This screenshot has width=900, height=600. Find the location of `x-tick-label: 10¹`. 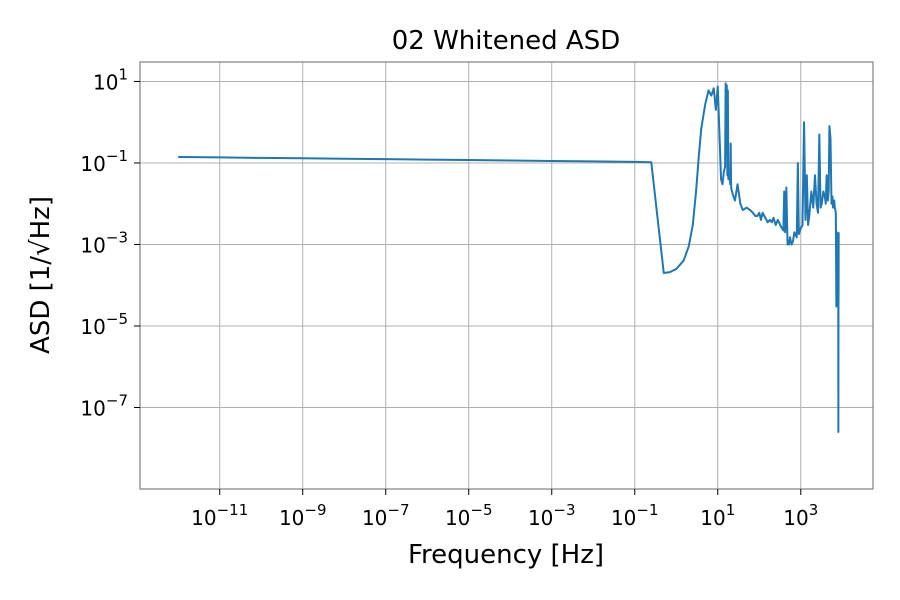

x-tick-label: 10¹ is located at coordinates (717, 515).